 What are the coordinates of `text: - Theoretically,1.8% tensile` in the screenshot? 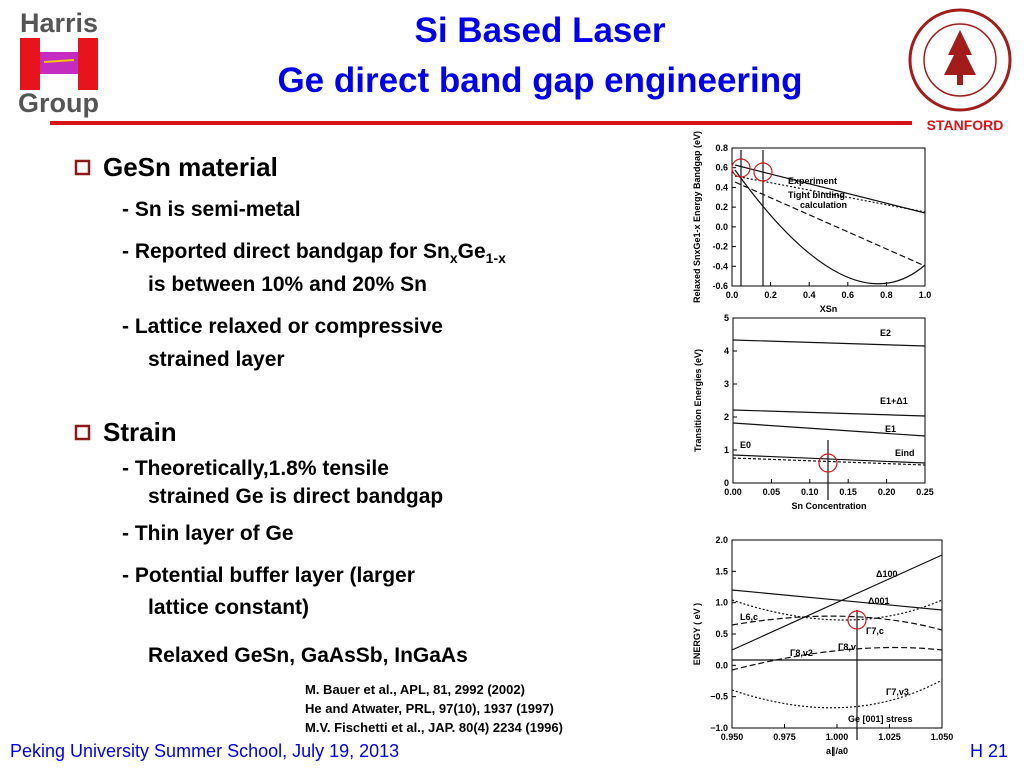 It's located at (255, 468).